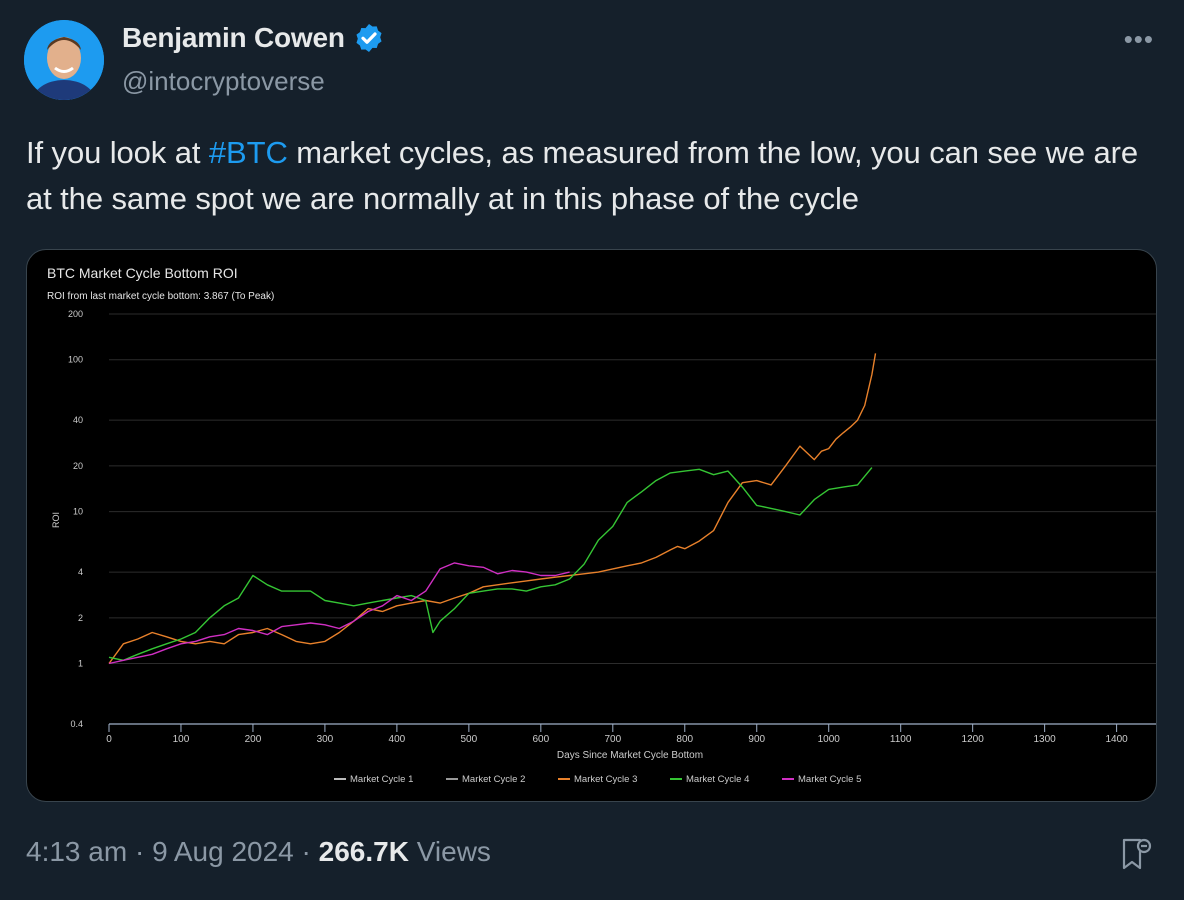 This screenshot has width=1184, height=900. What do you see at coordinates (1136, 854) in the screenshot?
I see `bookmark-icon` at bounding box center [1136, 854].